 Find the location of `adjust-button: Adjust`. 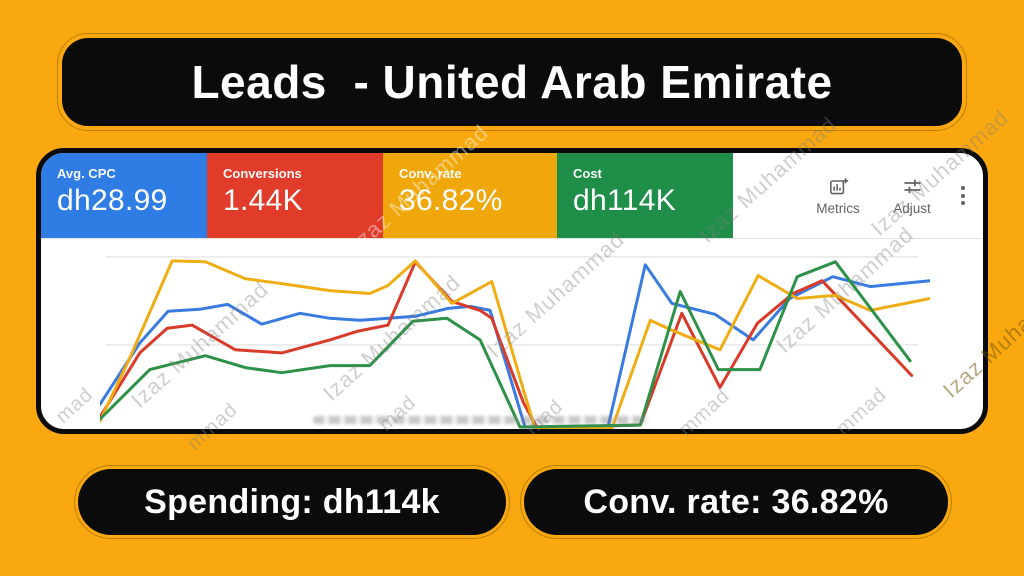

adjust-button: Adjust is located at coordinates (912, 196).